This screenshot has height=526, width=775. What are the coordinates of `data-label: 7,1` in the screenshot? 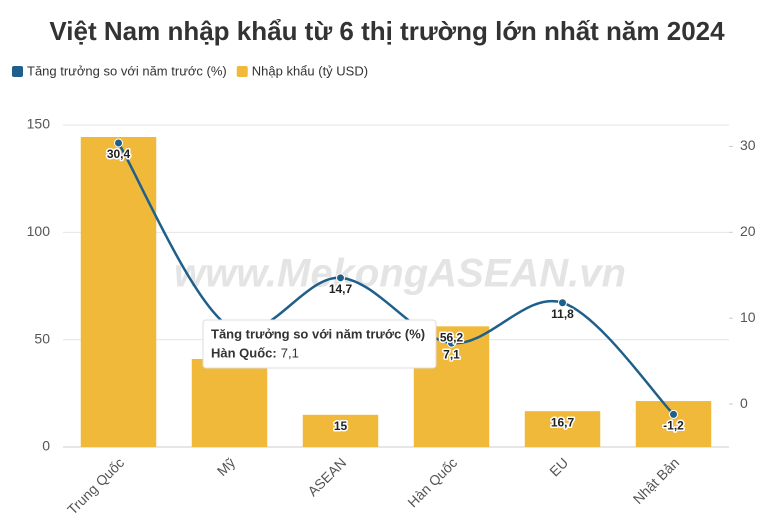 It's located at (451, 354).